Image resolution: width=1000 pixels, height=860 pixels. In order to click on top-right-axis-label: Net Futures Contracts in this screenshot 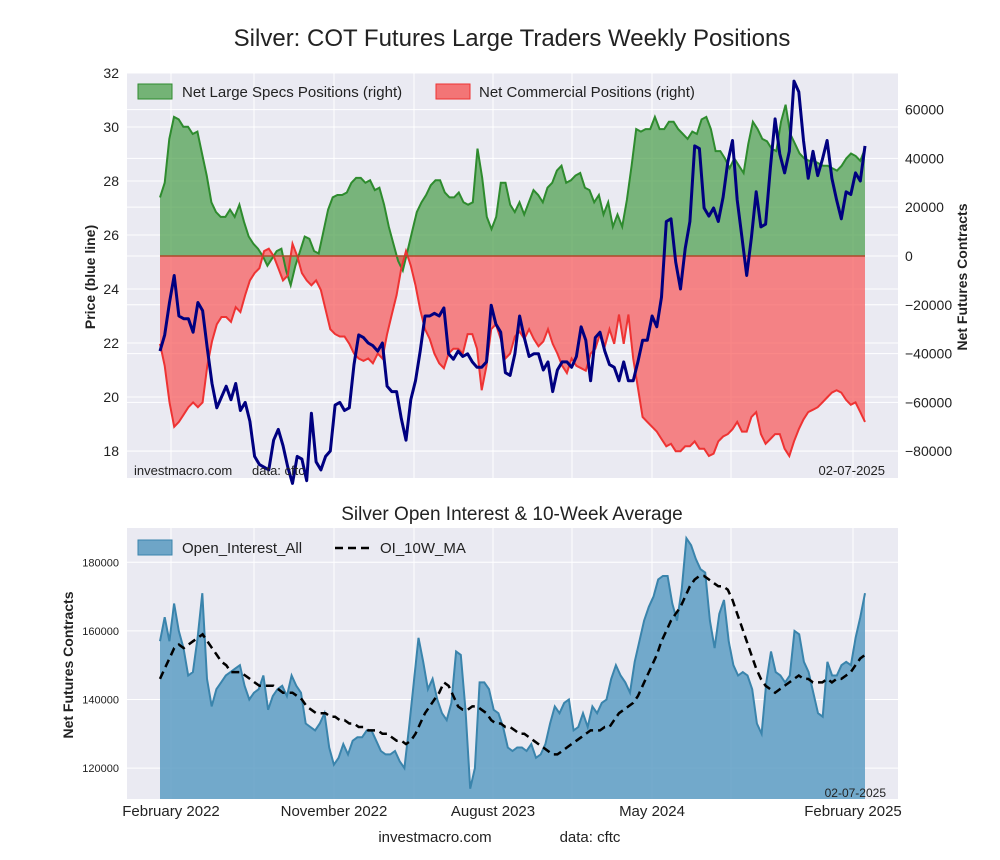, I will do `click(962, 276)`.